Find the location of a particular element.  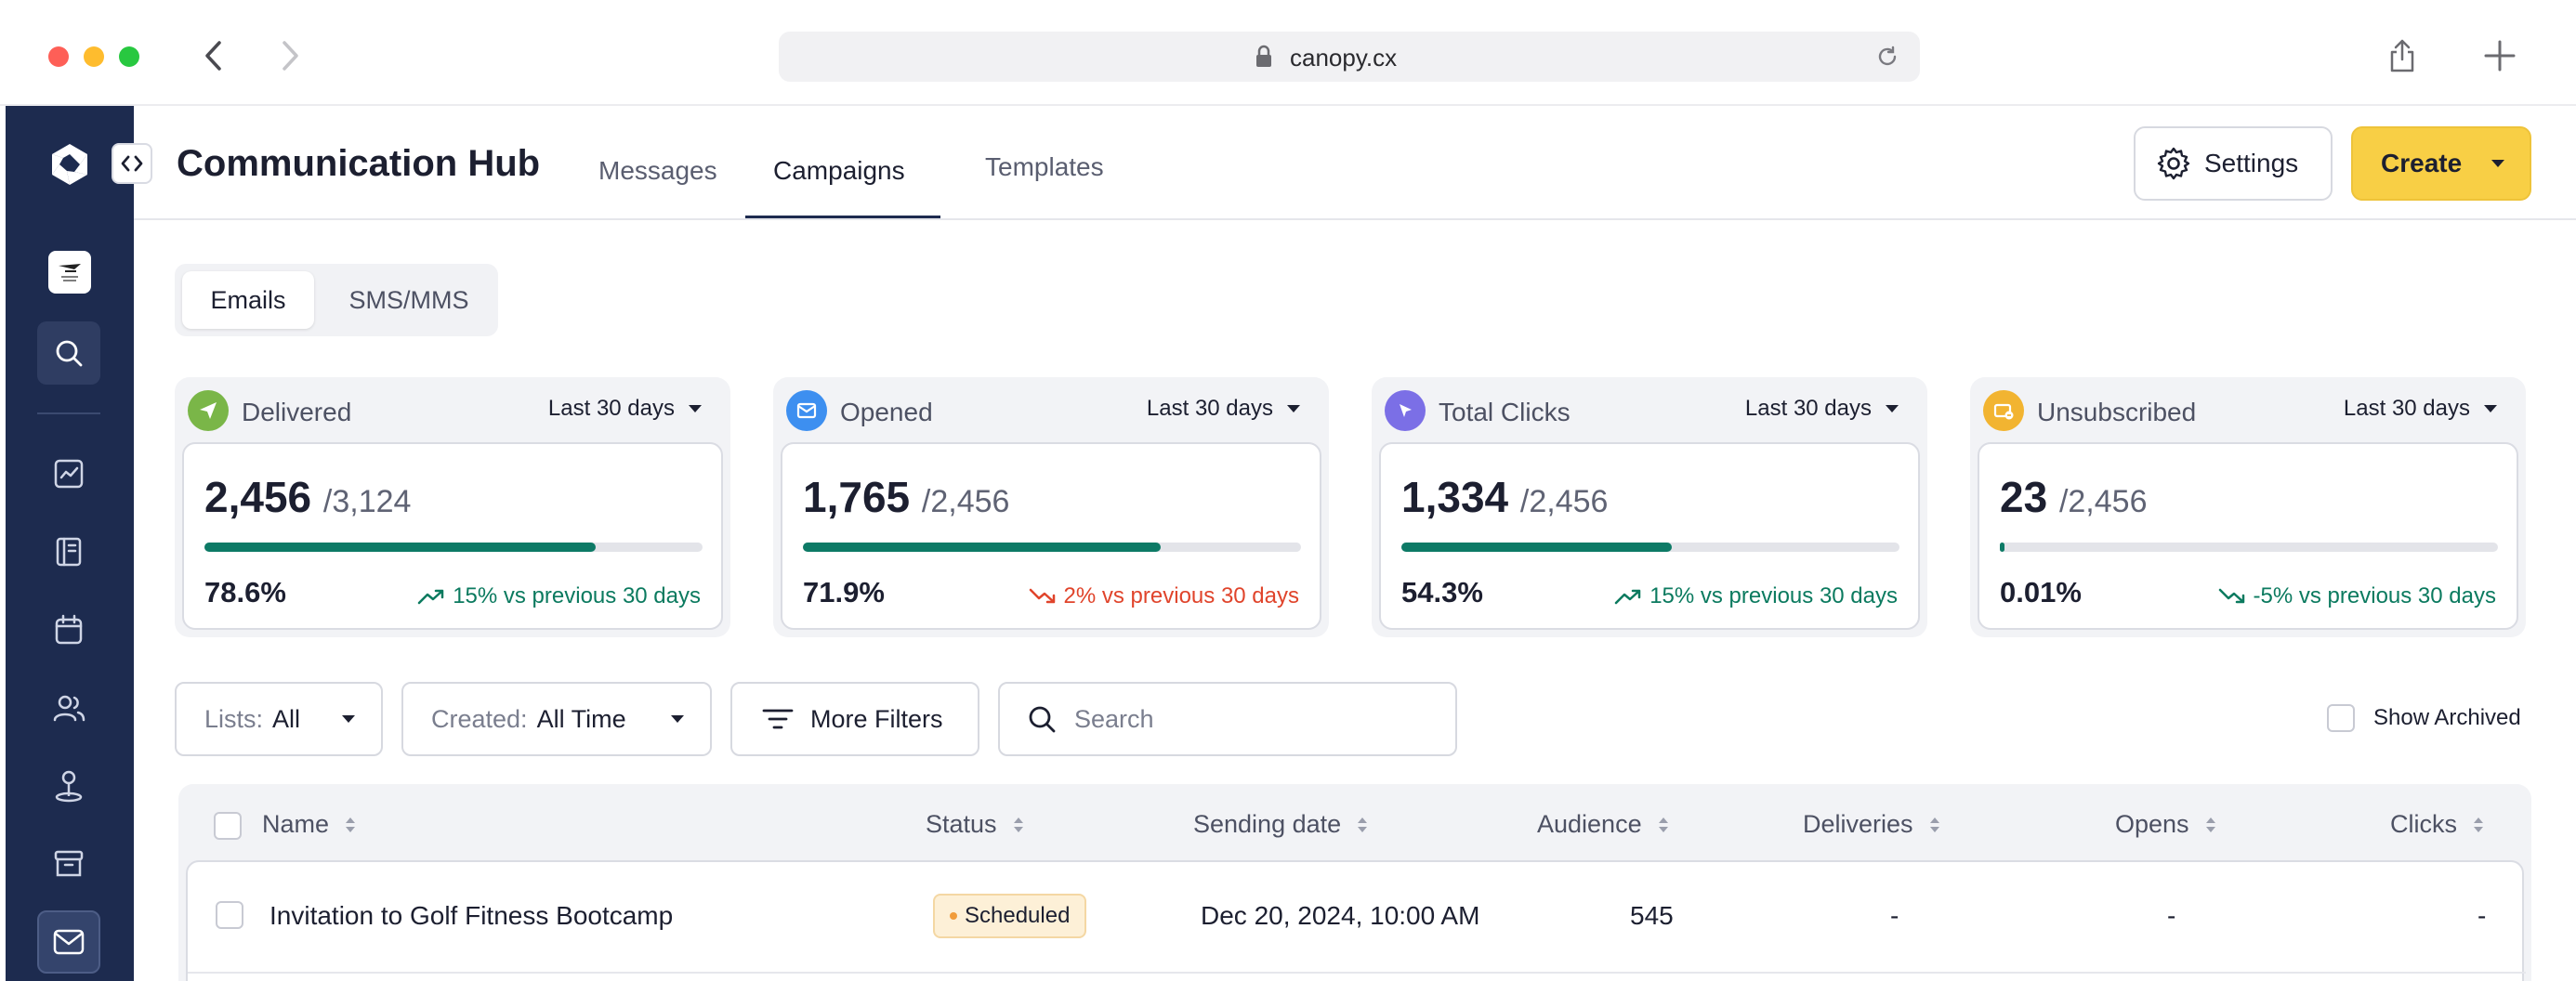

sidebar-item-golf is located at coordinates (68, 786).